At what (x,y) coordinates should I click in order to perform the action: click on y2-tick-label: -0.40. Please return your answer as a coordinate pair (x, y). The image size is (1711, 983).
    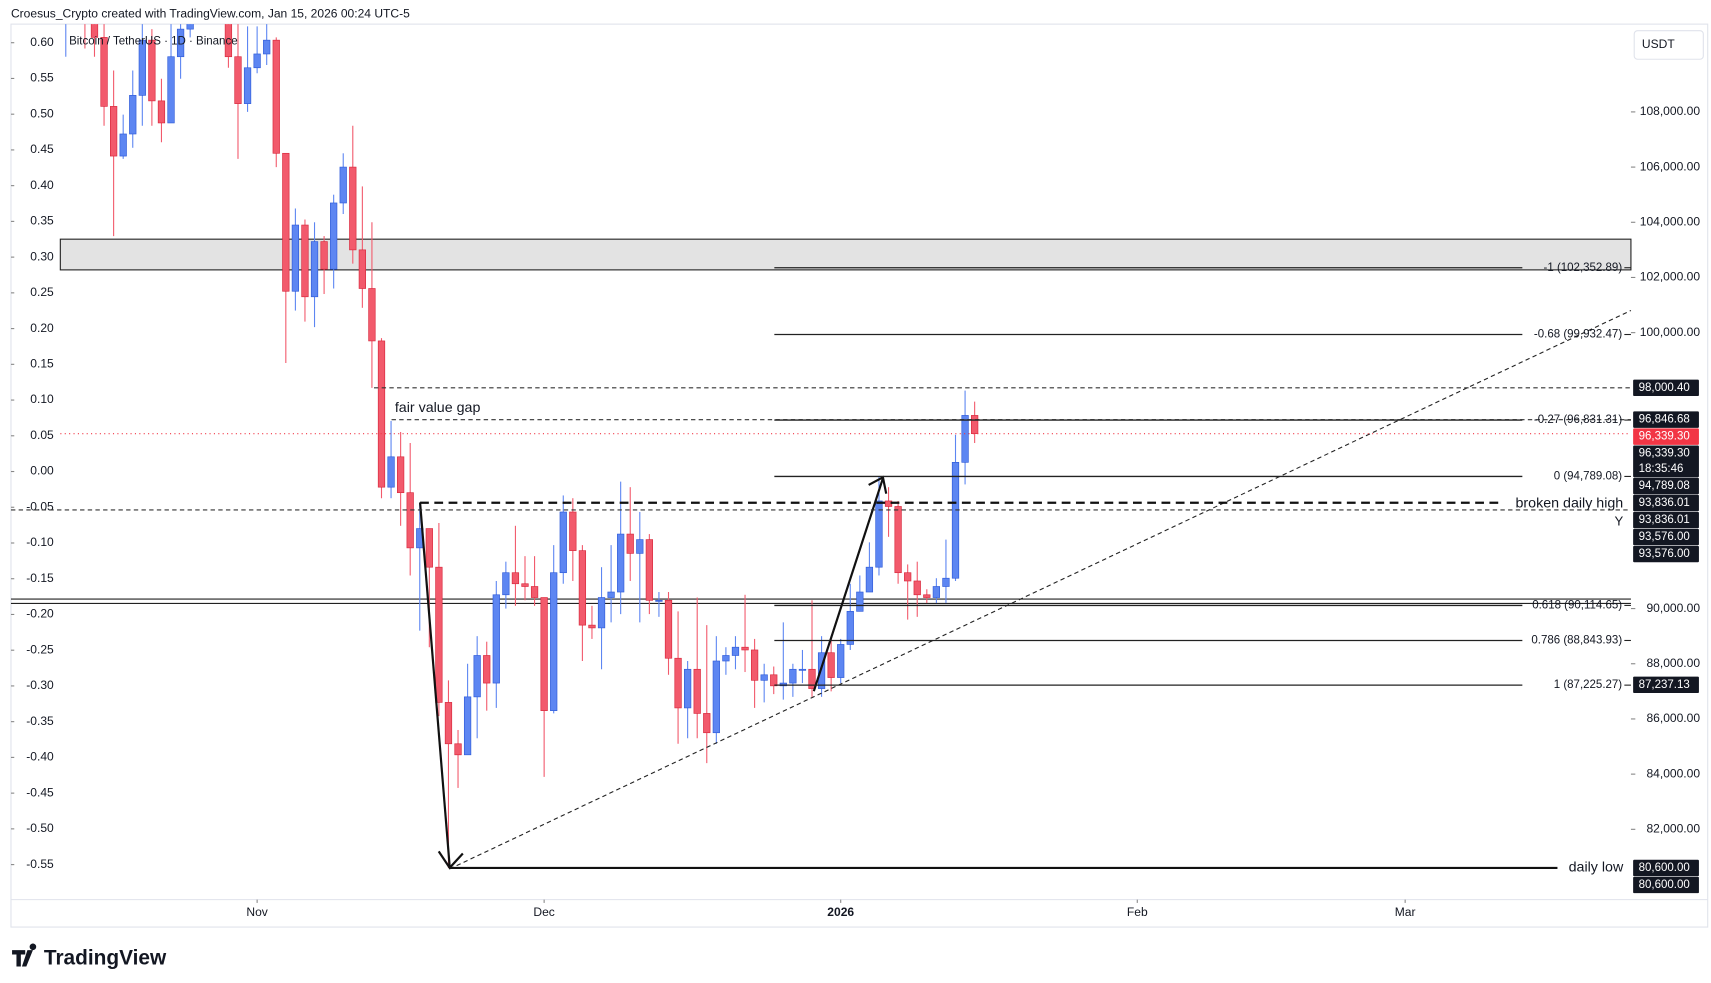
    Looking at the image, I should click on (40, 757).